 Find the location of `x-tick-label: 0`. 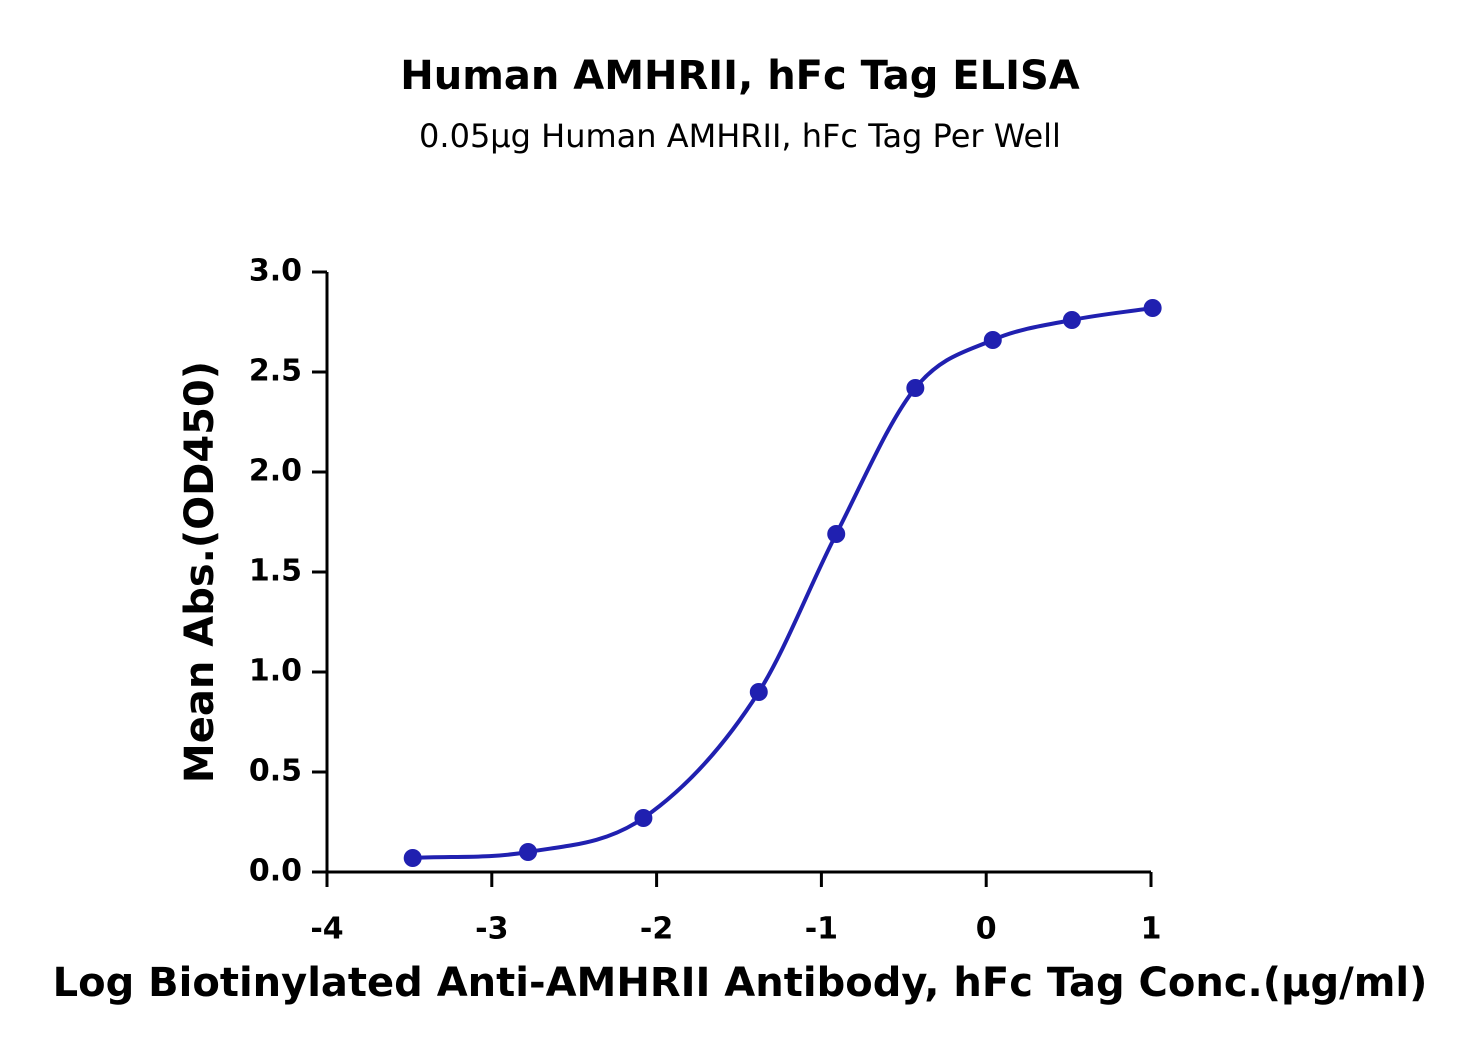

x-tick-label: 0 is located at coordinates (986, 929).